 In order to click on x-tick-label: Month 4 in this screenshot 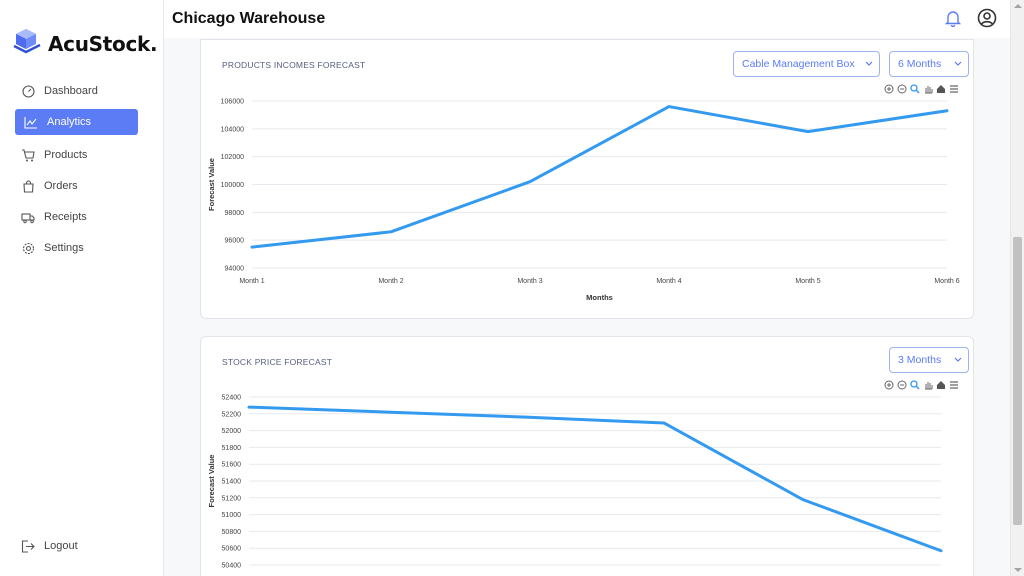, I will do `click(668, 281)`.